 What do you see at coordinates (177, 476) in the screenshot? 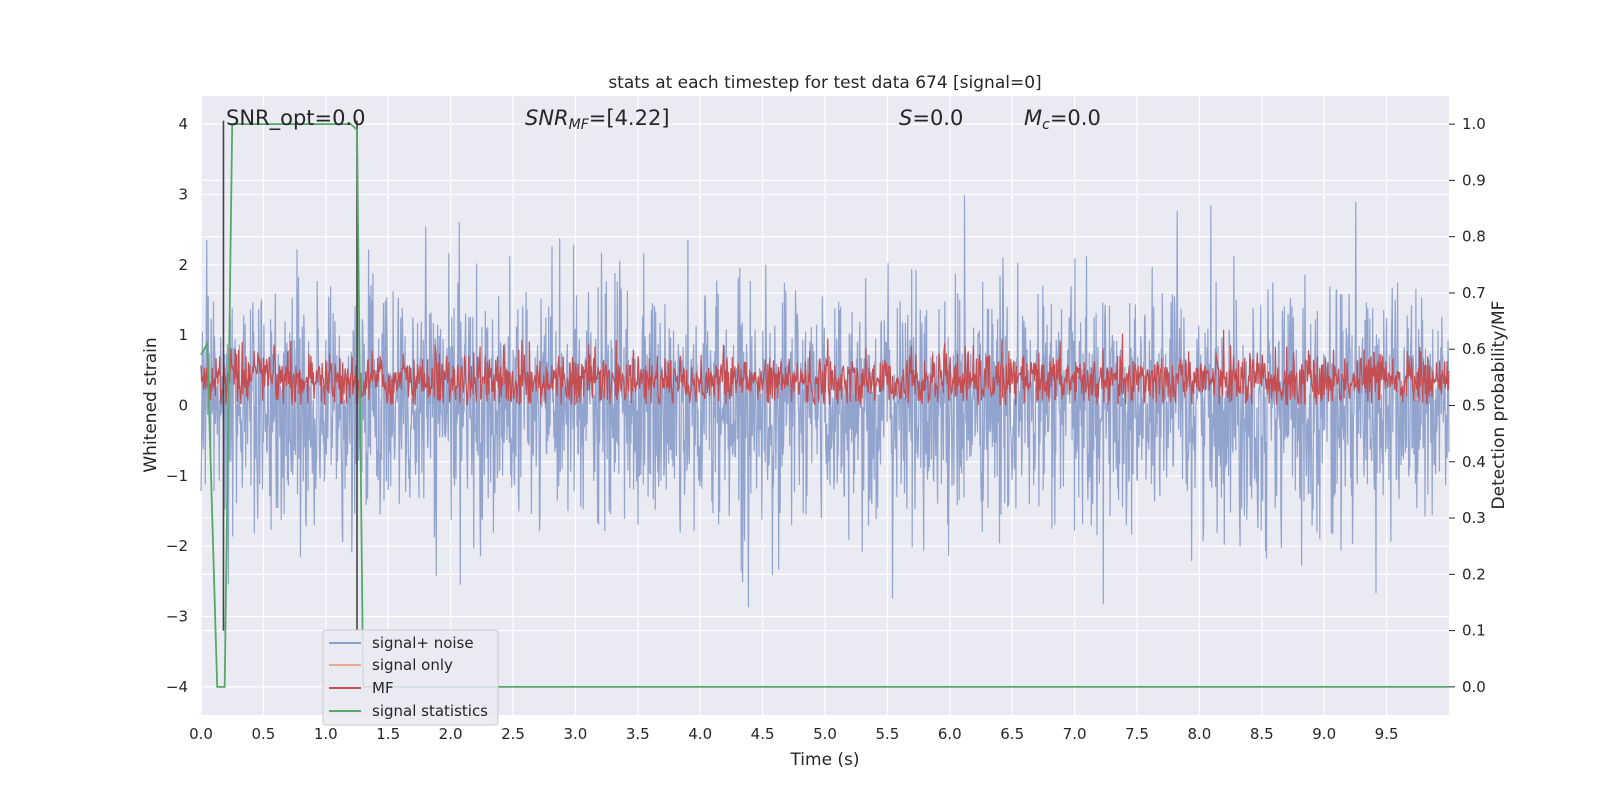
I see `y-tick-label: −1` at bounding box center [177, 476].